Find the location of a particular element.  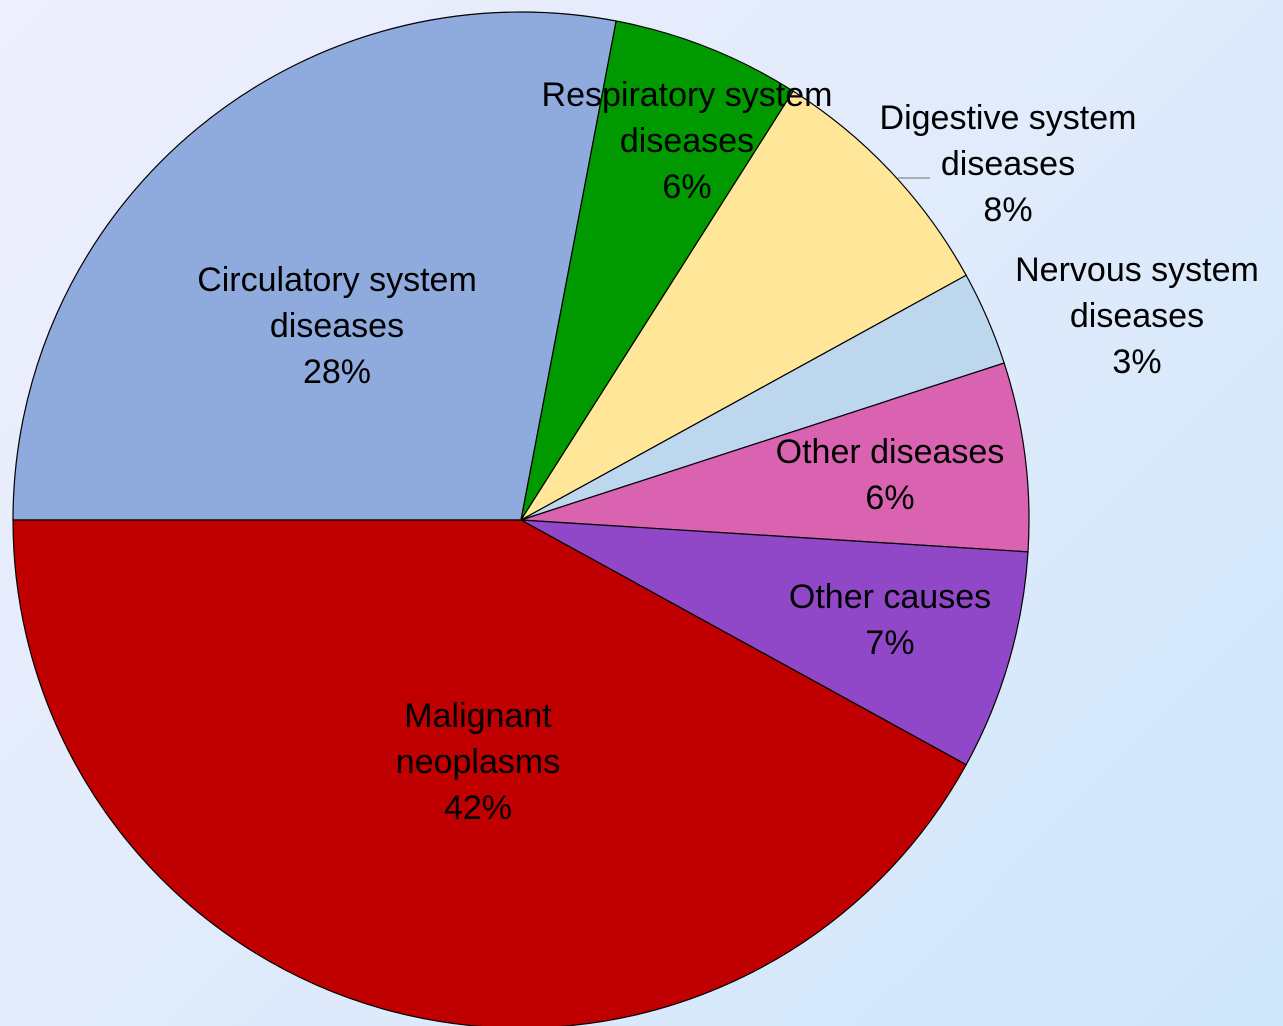

category-name: Other causes is located at coordinates (890, 597).